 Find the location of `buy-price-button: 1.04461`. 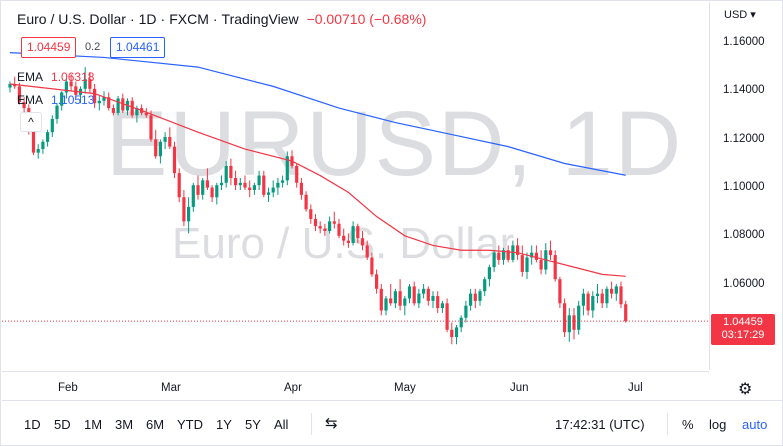

buy-price-button: 1.04461 is located at coordinates (138, 47).